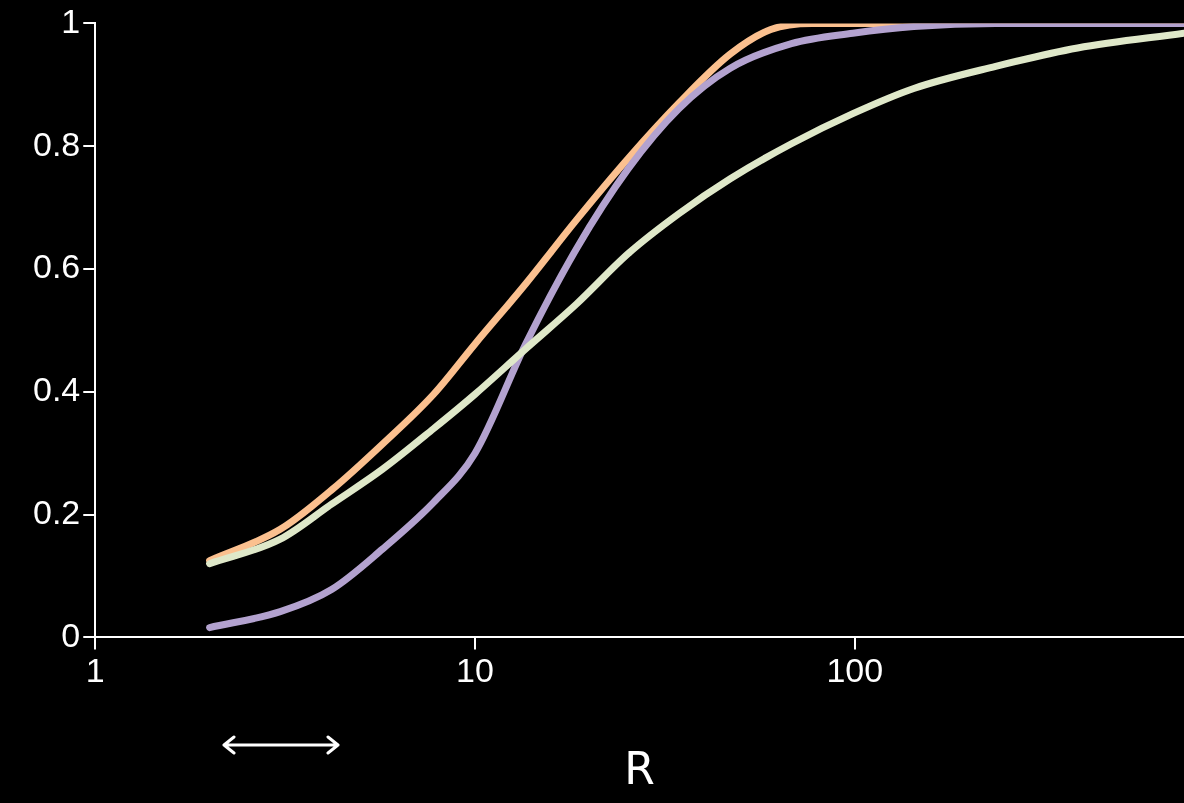  I want to click on x-tick-label: 10, so click(475, 670).